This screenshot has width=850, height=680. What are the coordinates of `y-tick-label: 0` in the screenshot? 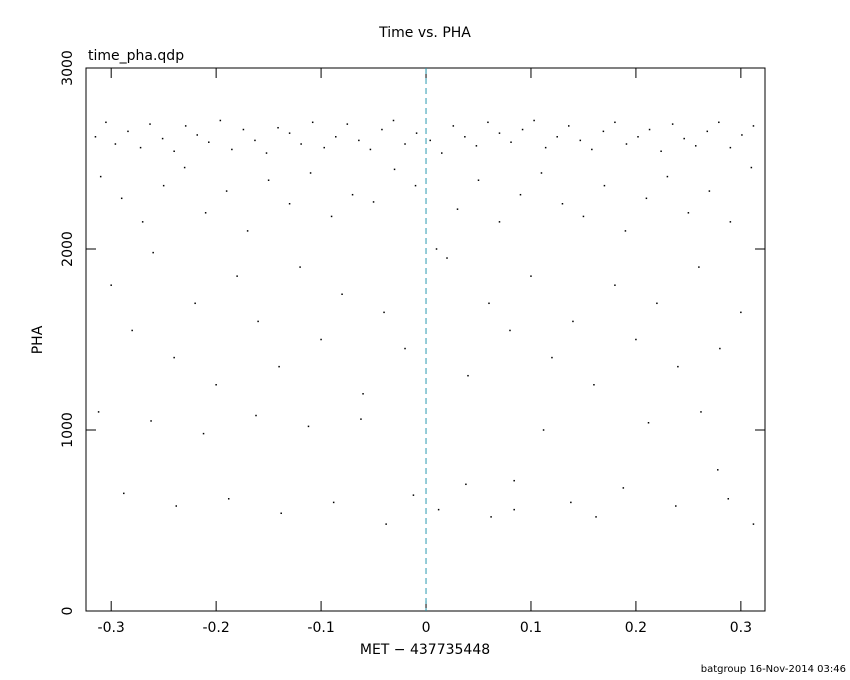 It's located at (68, 611).